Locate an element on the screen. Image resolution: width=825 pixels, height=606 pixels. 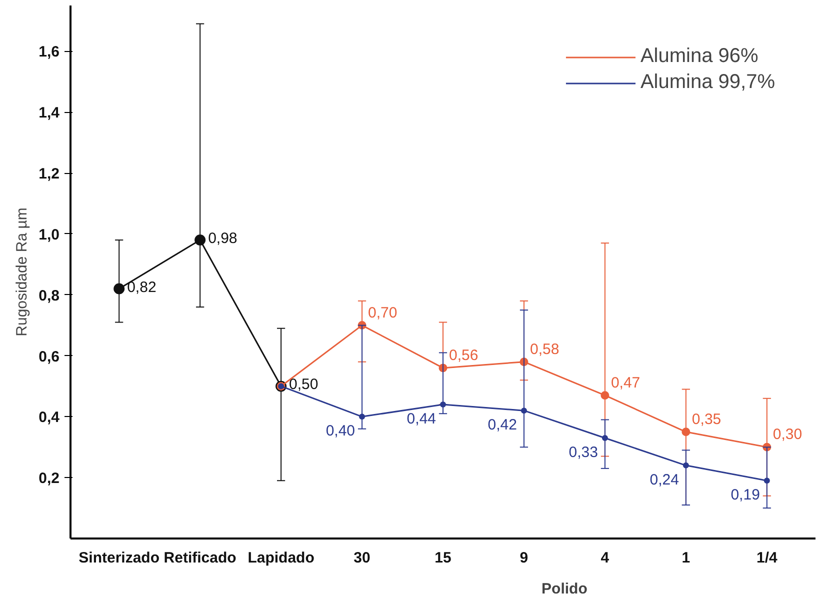
data-label: 0,30 is located at coordinates (787, 435).